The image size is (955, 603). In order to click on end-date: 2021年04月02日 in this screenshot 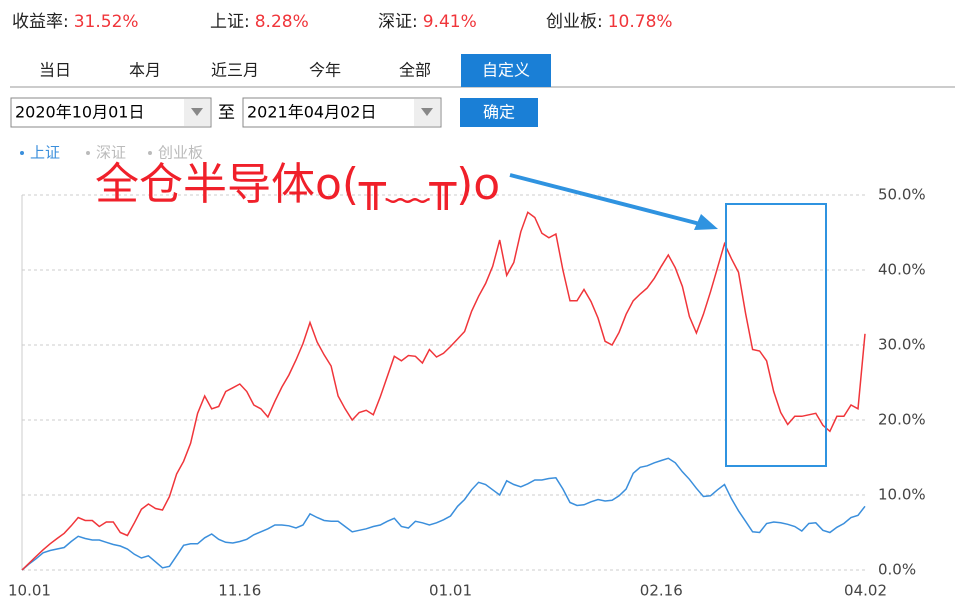, I will do `click(311, 112)`.